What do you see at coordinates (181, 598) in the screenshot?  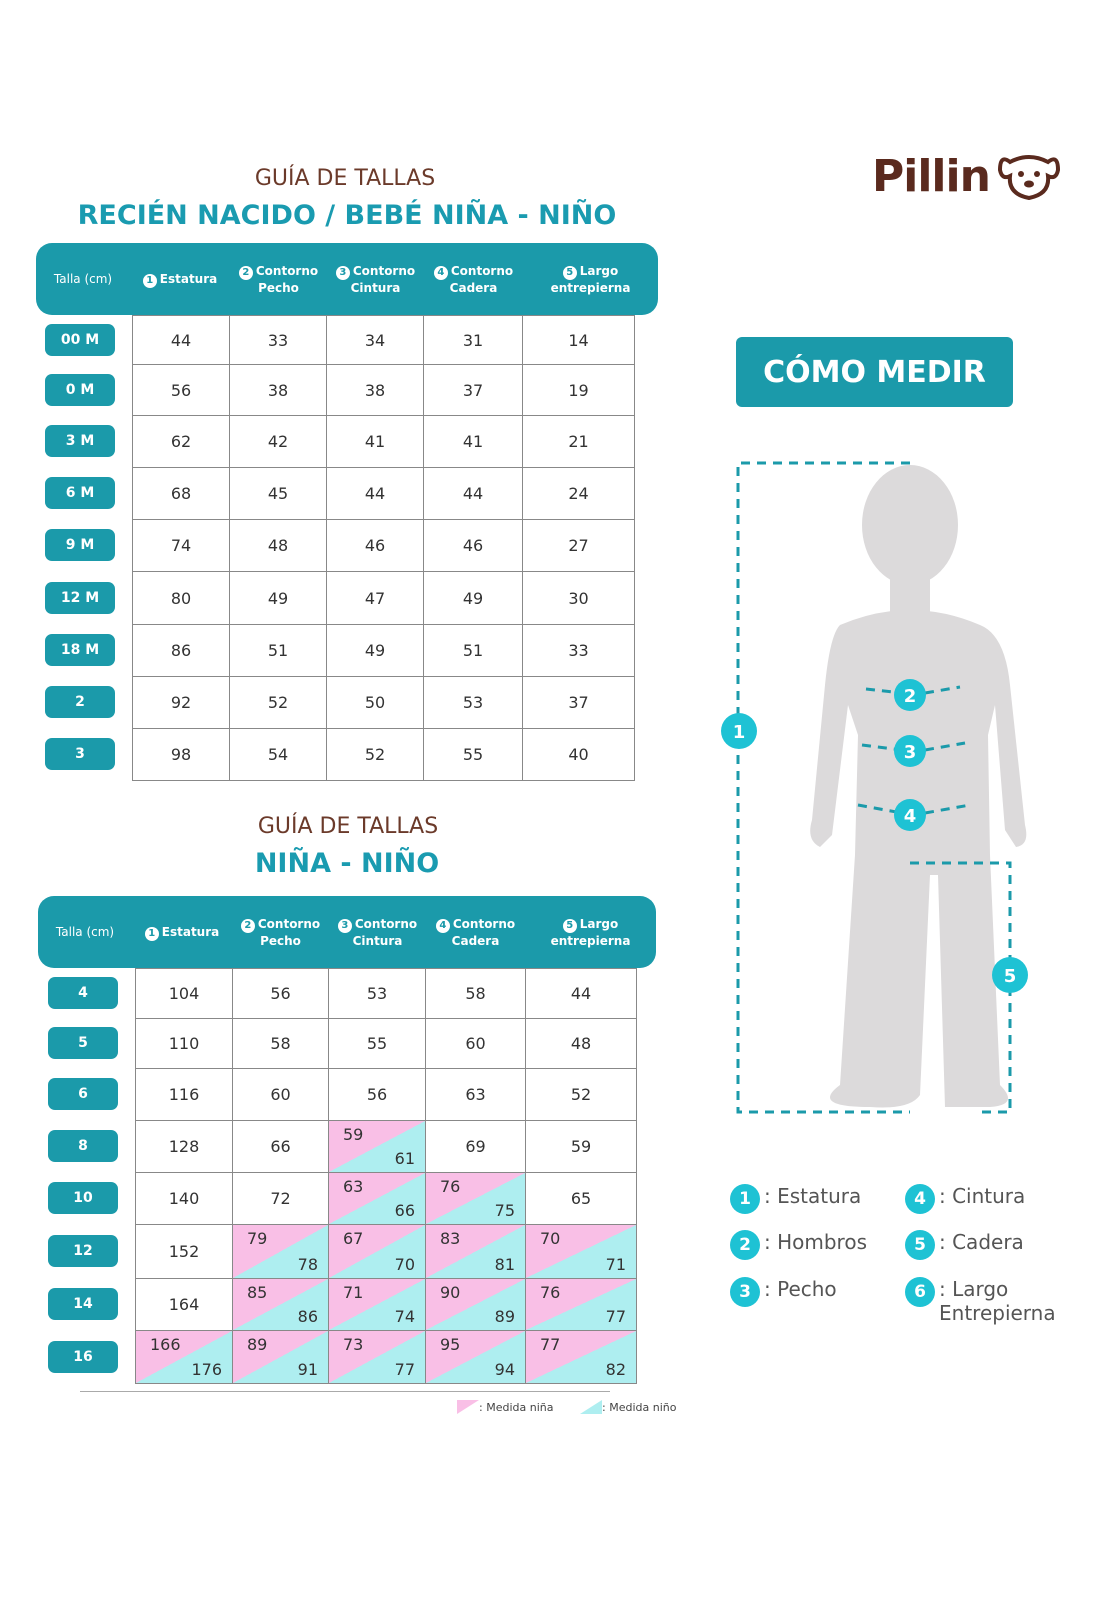 I see `table-cell: 80` at bounding box center [181, 598].